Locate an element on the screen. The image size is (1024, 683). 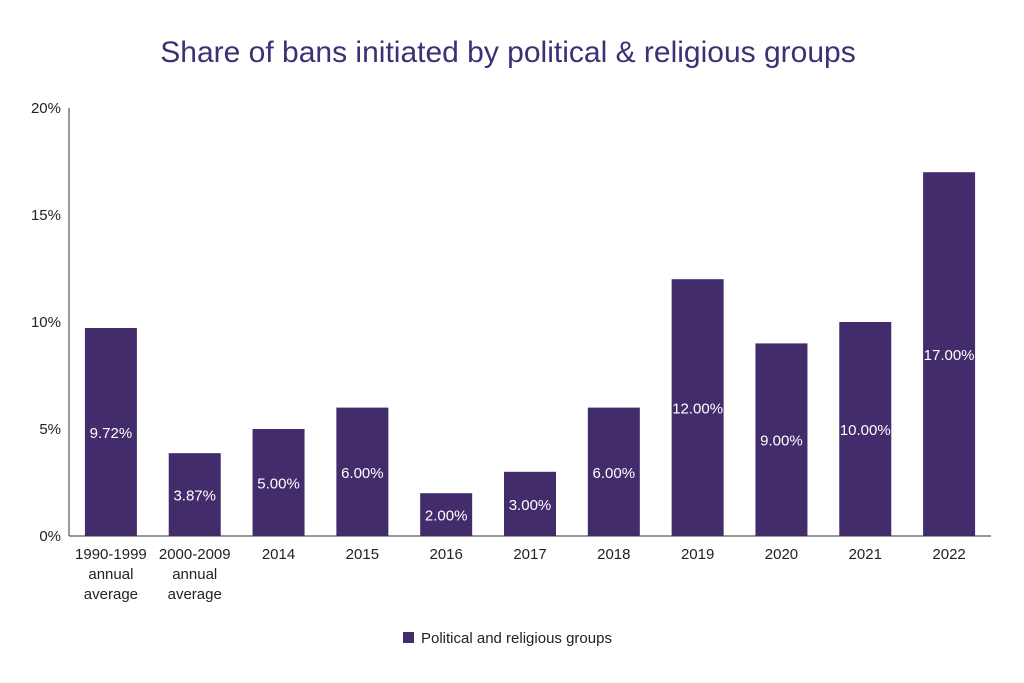
x-tick-label: 2016 is located at coordinates (445, 554).